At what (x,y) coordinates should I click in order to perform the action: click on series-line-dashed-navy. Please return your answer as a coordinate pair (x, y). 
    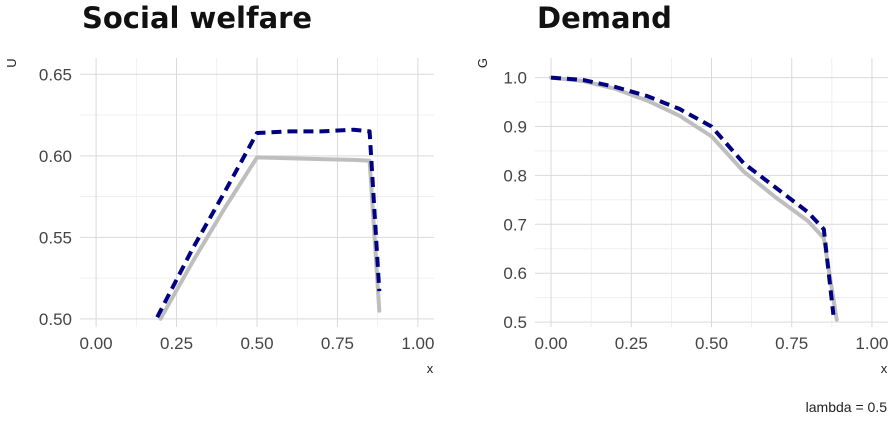
    Looking at the image, I should click on (268, 223).